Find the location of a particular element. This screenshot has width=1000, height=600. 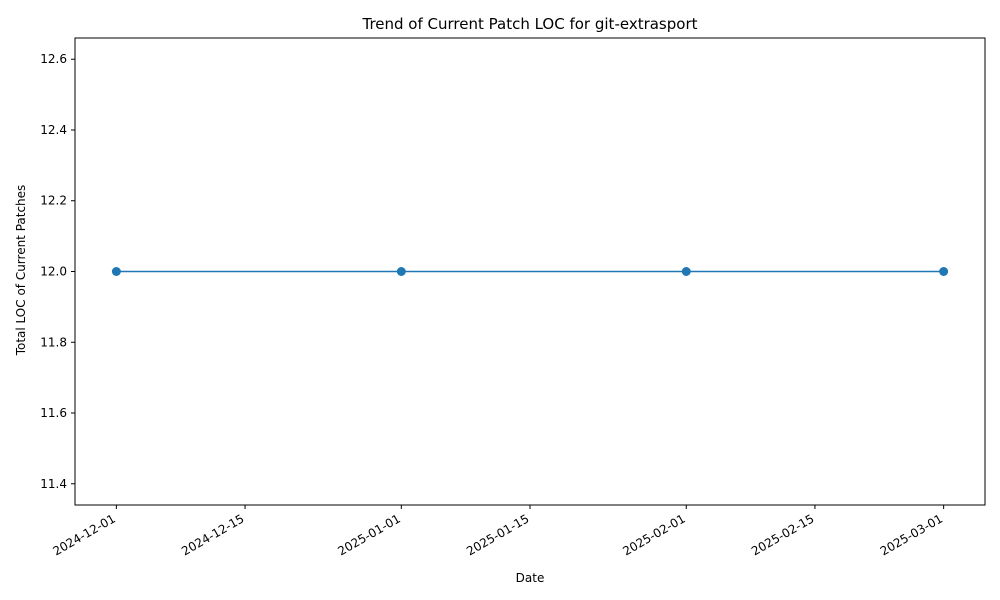

y-tick-label: 12.2 is located at coordinates (53, 201).